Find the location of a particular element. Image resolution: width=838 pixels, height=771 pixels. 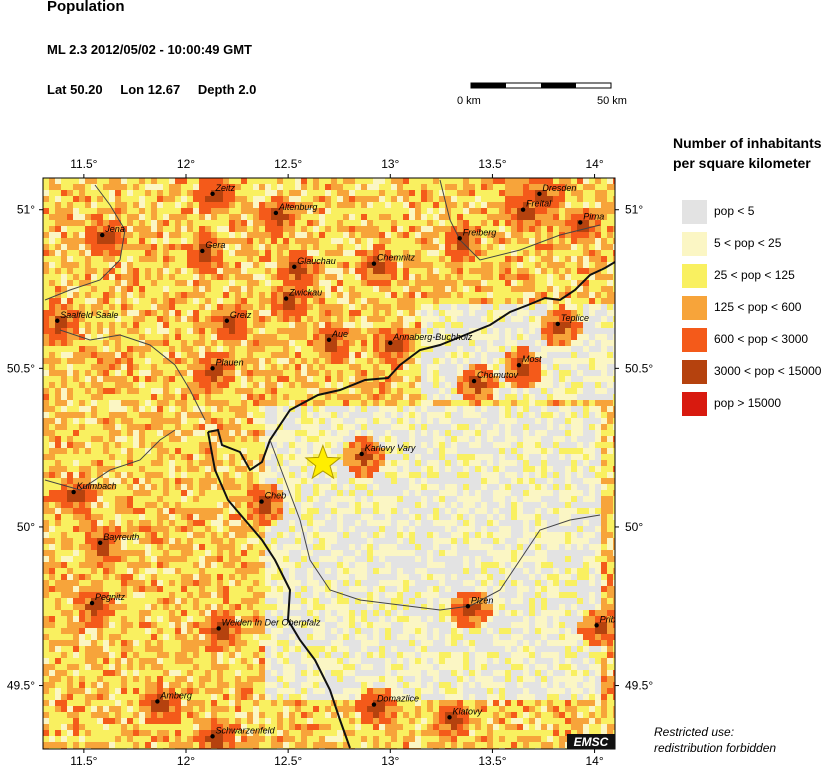

city-label: Chomutov is located at coordinates (498, 375).